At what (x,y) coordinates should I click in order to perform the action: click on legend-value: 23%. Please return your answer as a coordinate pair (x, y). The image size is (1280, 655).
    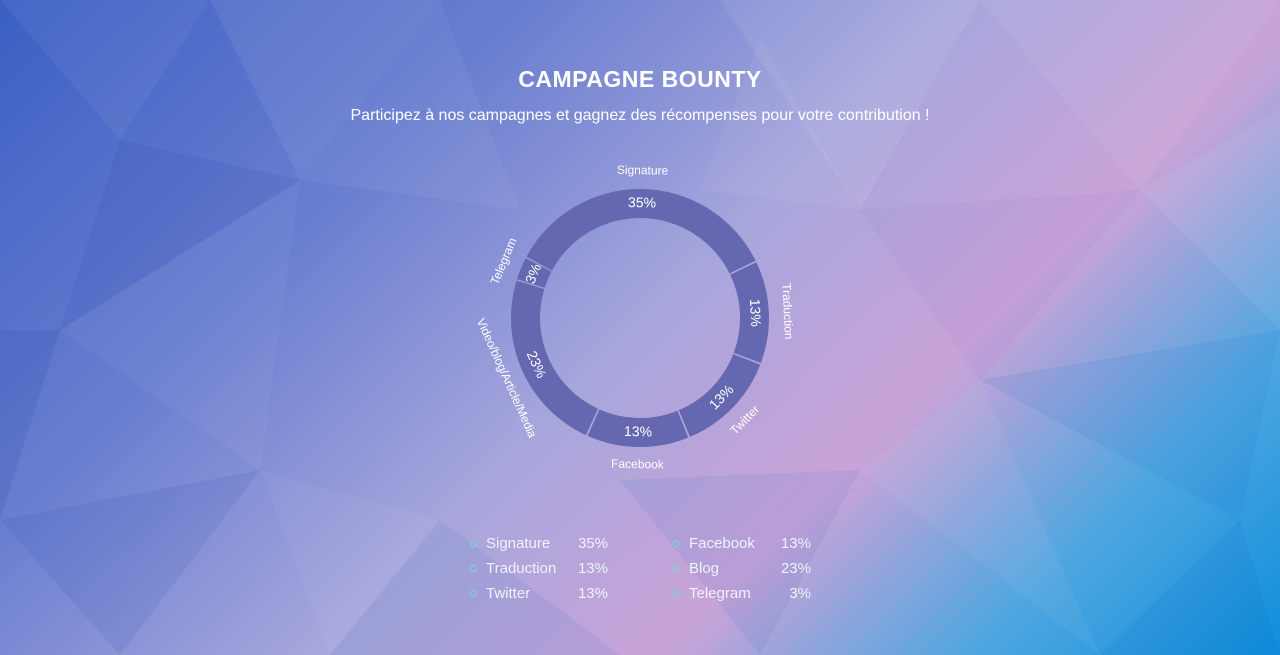
    Looking at the image, I should click on (795, 568).